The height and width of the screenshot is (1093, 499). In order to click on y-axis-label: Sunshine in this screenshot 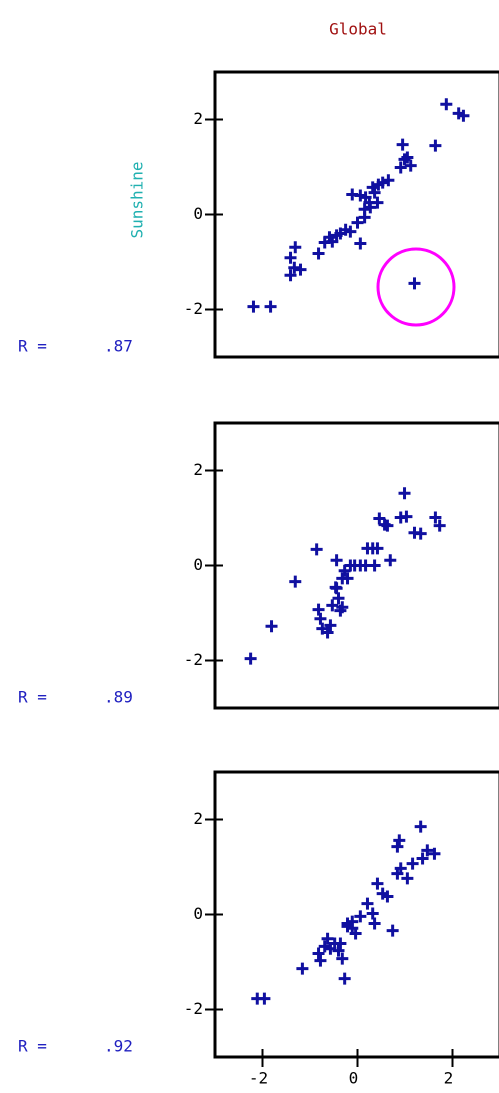, I will do `click(137, 199)`.